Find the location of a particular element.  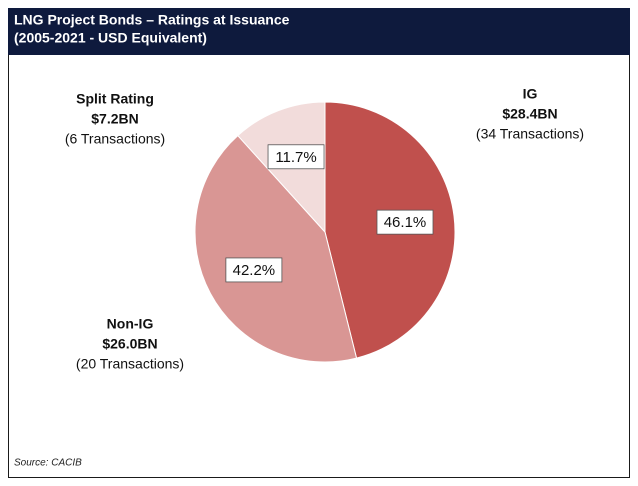

legend-label: Split Rating is located at coordinates (115, 99).